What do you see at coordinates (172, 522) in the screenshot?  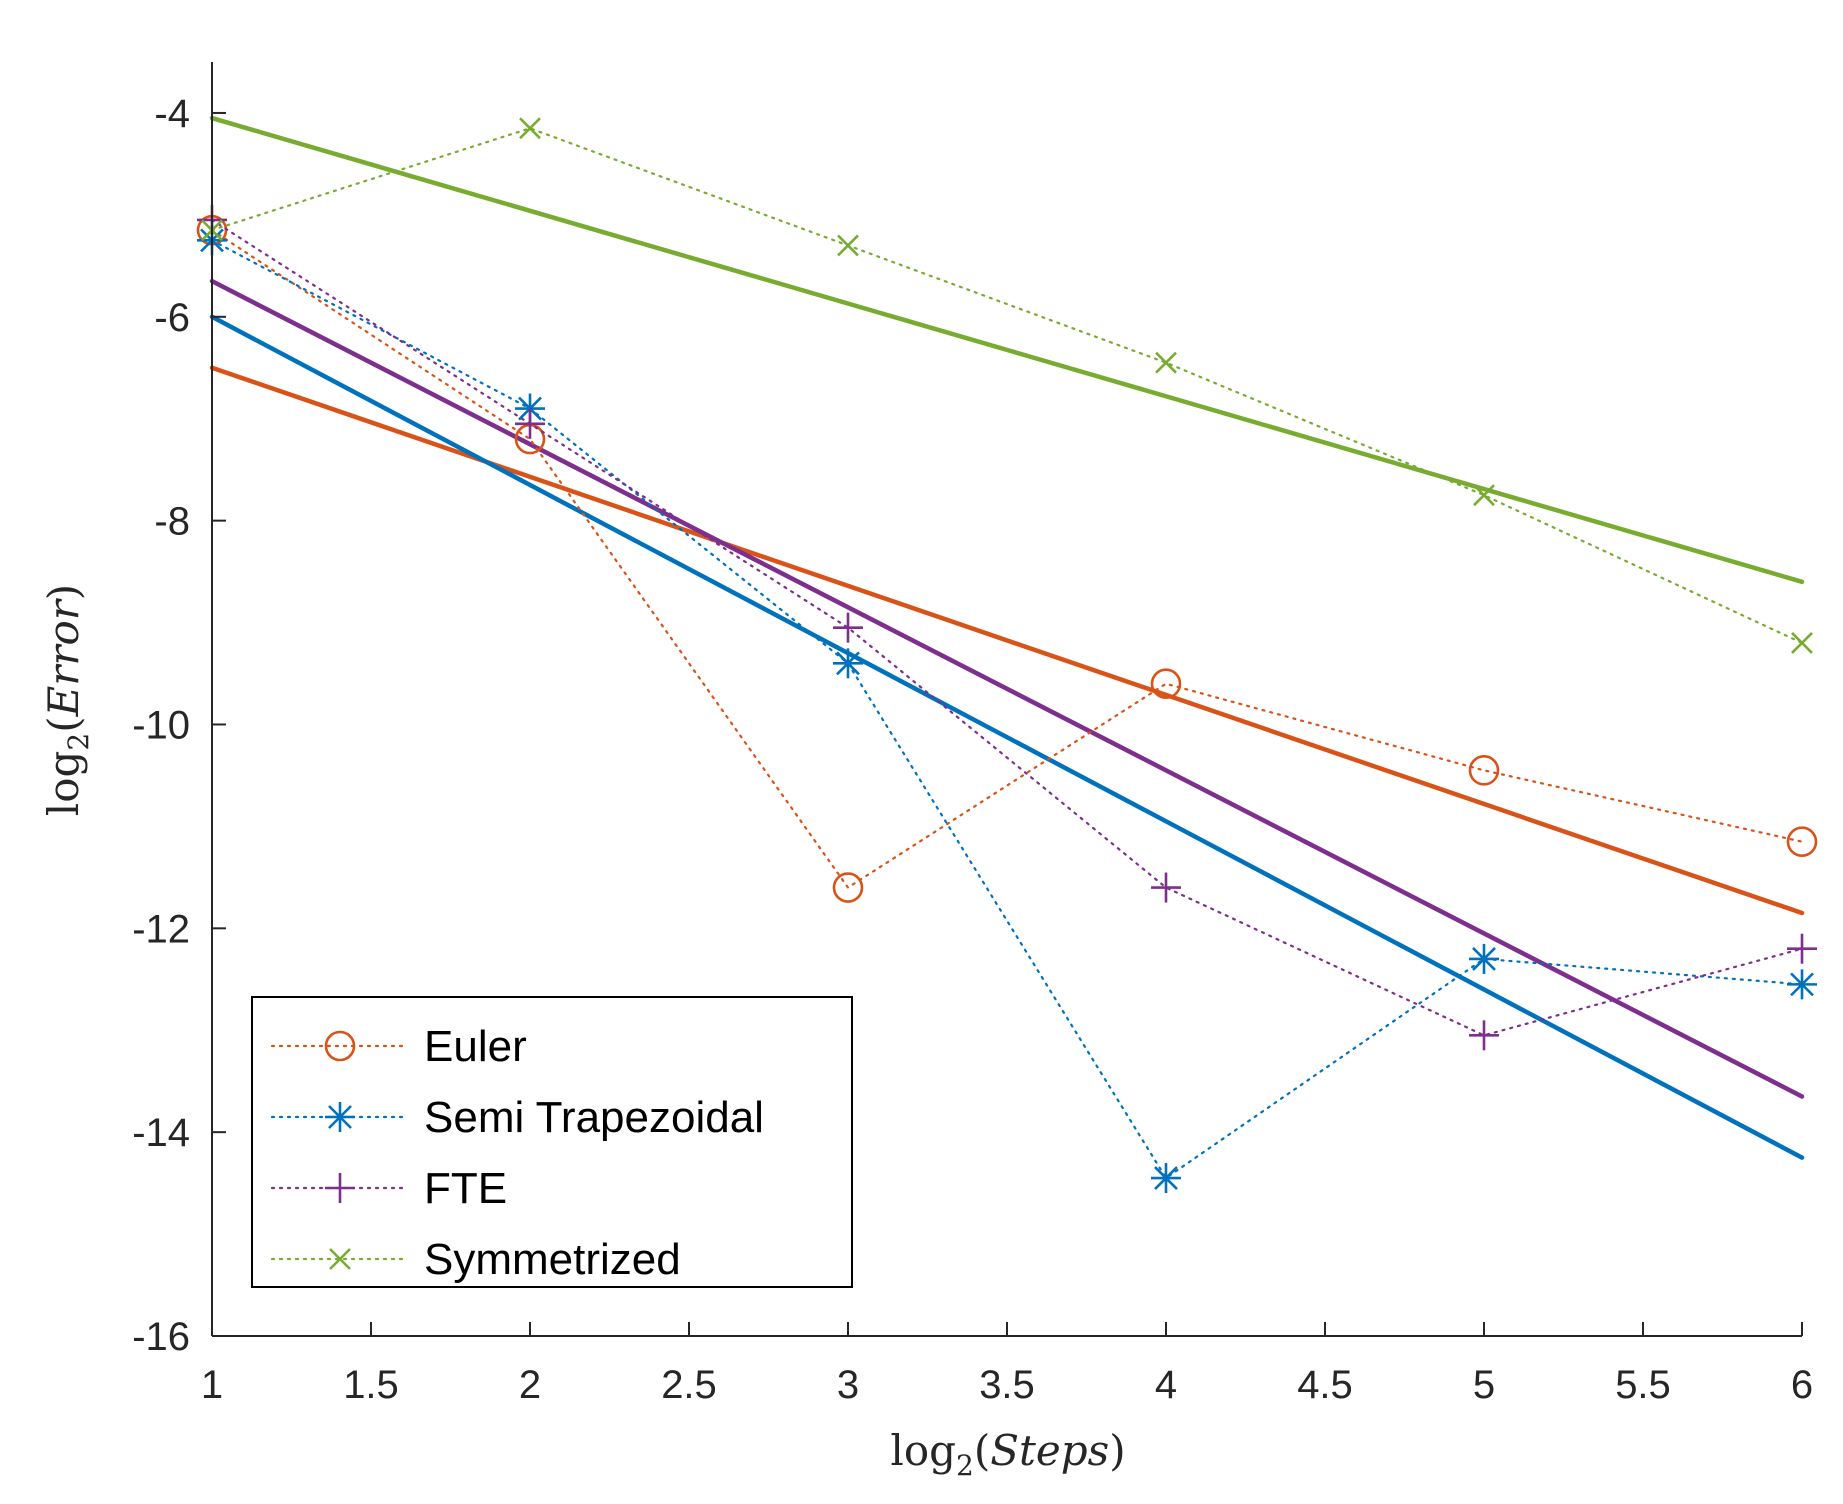 I see `y-tick-label: -8` at bounding box center [172, 522].